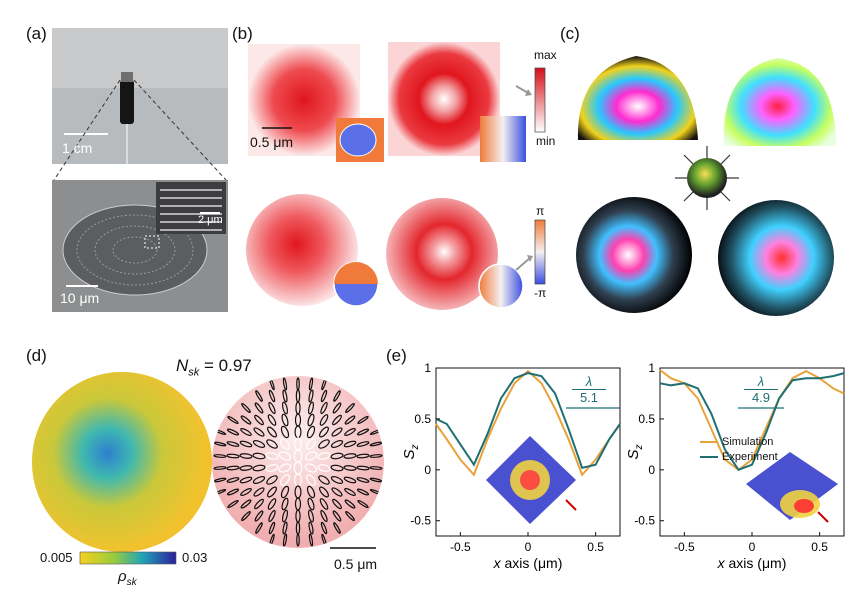  I want to click on panel-label-a: (a), so click(36, 33).